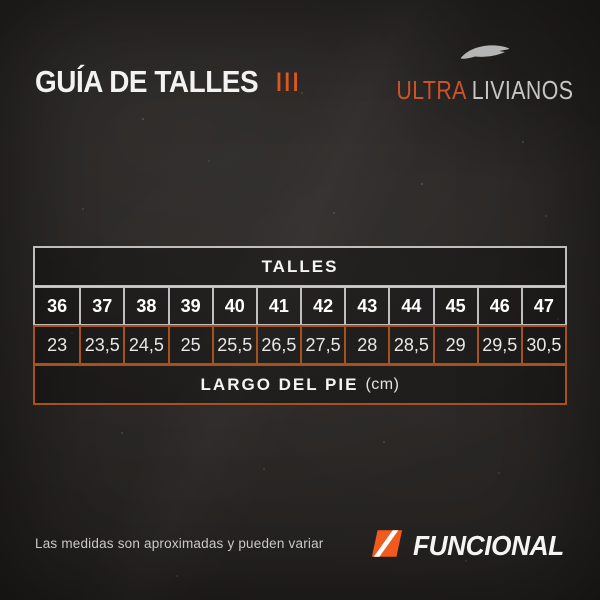 The height and width of the screenshot is (600, 600). What do you see at coordinates (189, 345) in the screenshot?
I see `length-cell: 25` at bounding box center [189, 345].